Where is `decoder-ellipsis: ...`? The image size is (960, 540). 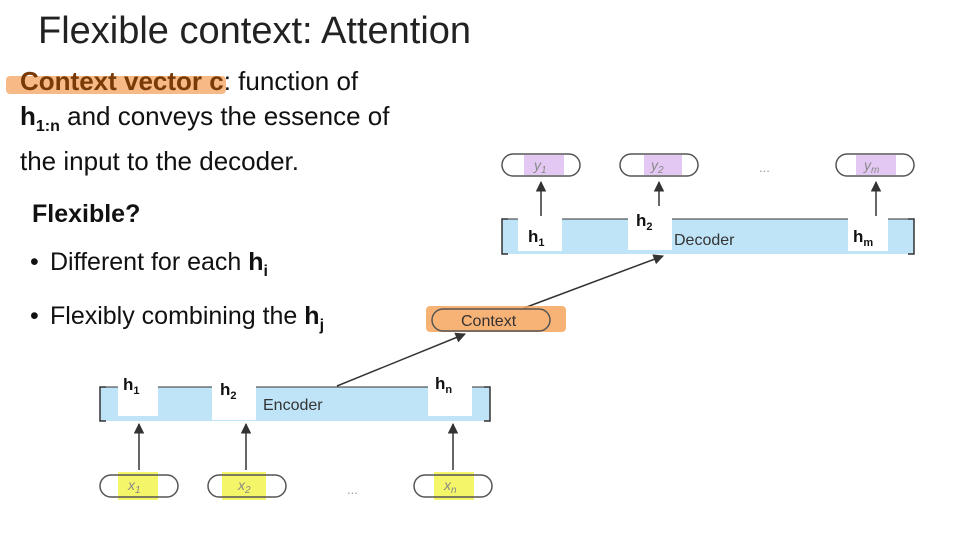
decoder-ellipsis: ... is located at coordinates (764, 167).